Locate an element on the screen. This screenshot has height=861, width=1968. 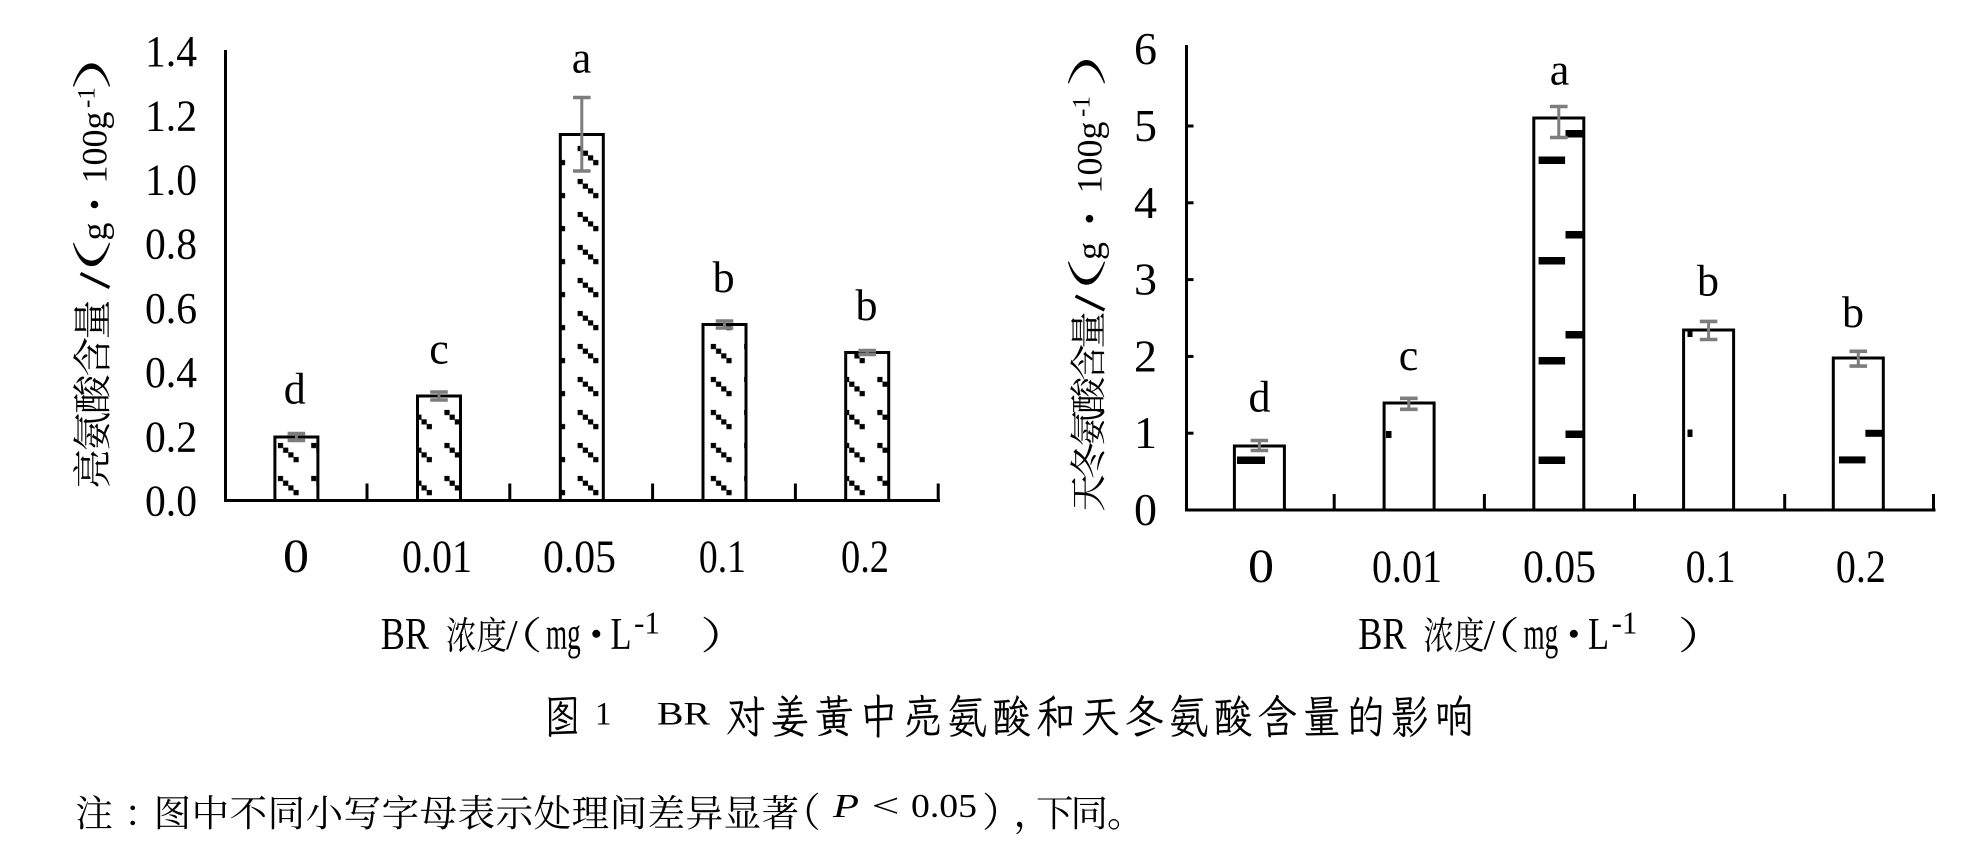
svg-text: 0.4 is located at coordinates (171, 372).